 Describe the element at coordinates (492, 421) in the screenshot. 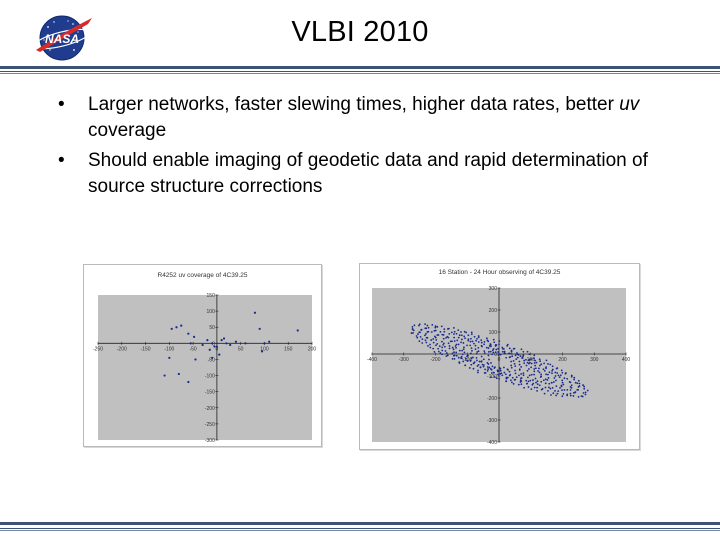

I see `y-tick-label: -300` at that location.